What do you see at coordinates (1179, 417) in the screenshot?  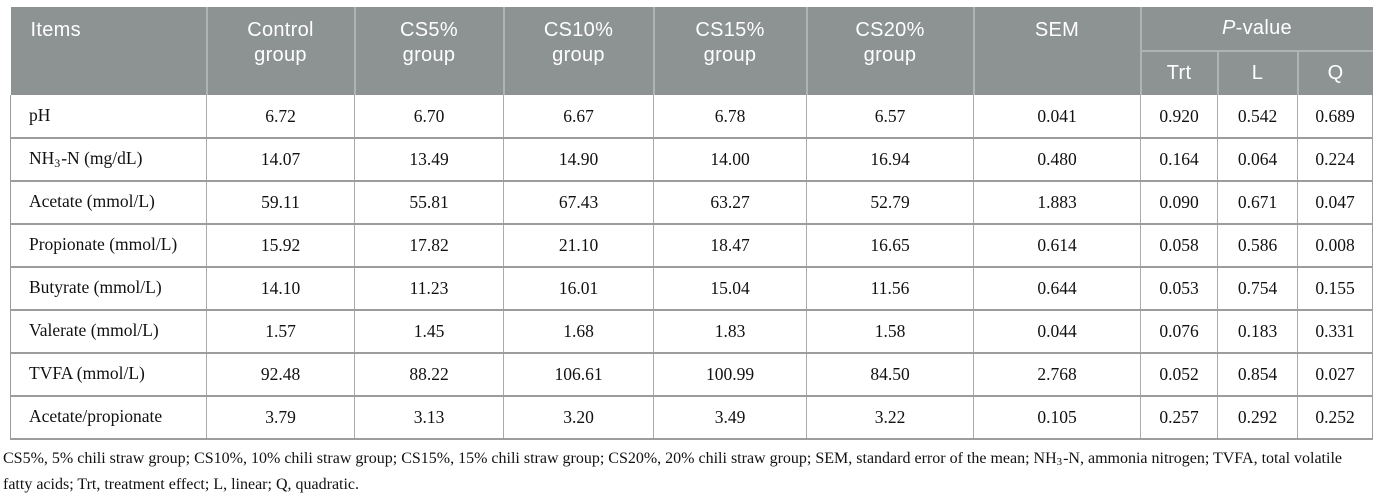 I see `value-cell: 0.257` at bounding box center [1179, 417].